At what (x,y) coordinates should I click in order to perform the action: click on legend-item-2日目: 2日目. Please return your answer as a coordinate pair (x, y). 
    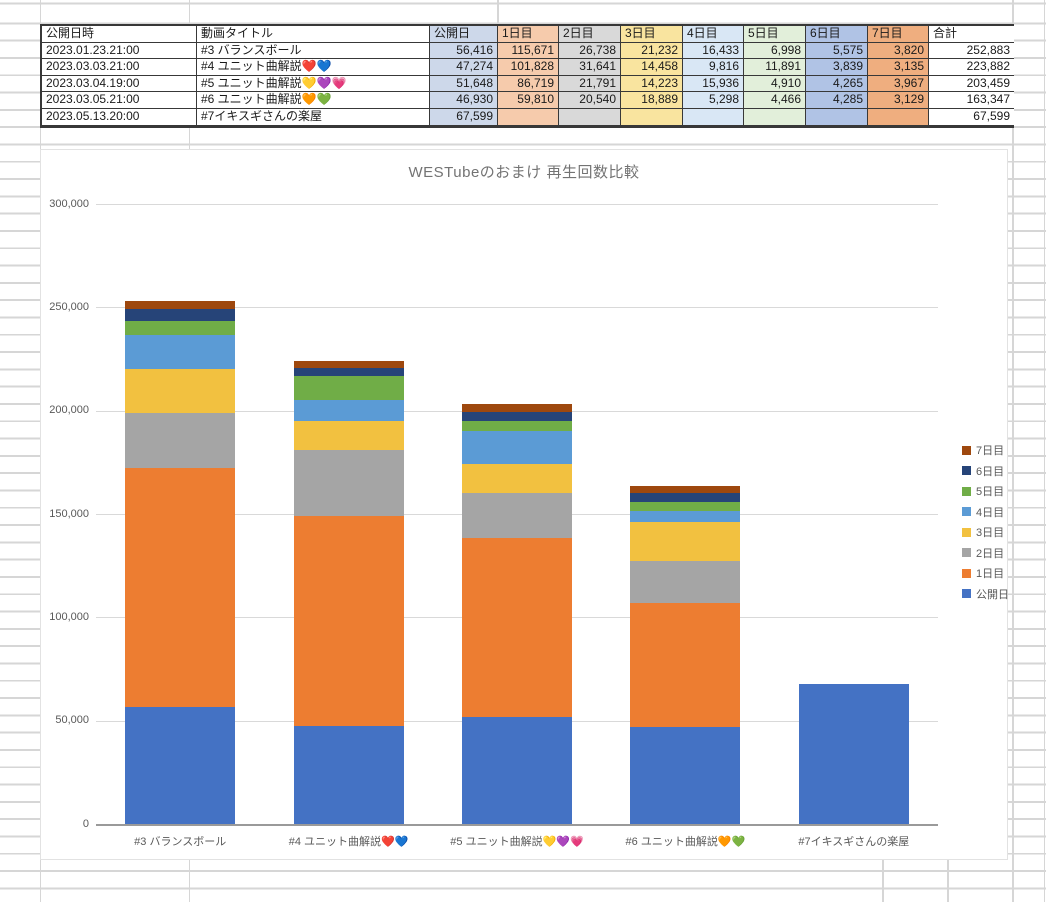
    Looking at the image, I should click on (985, 553).